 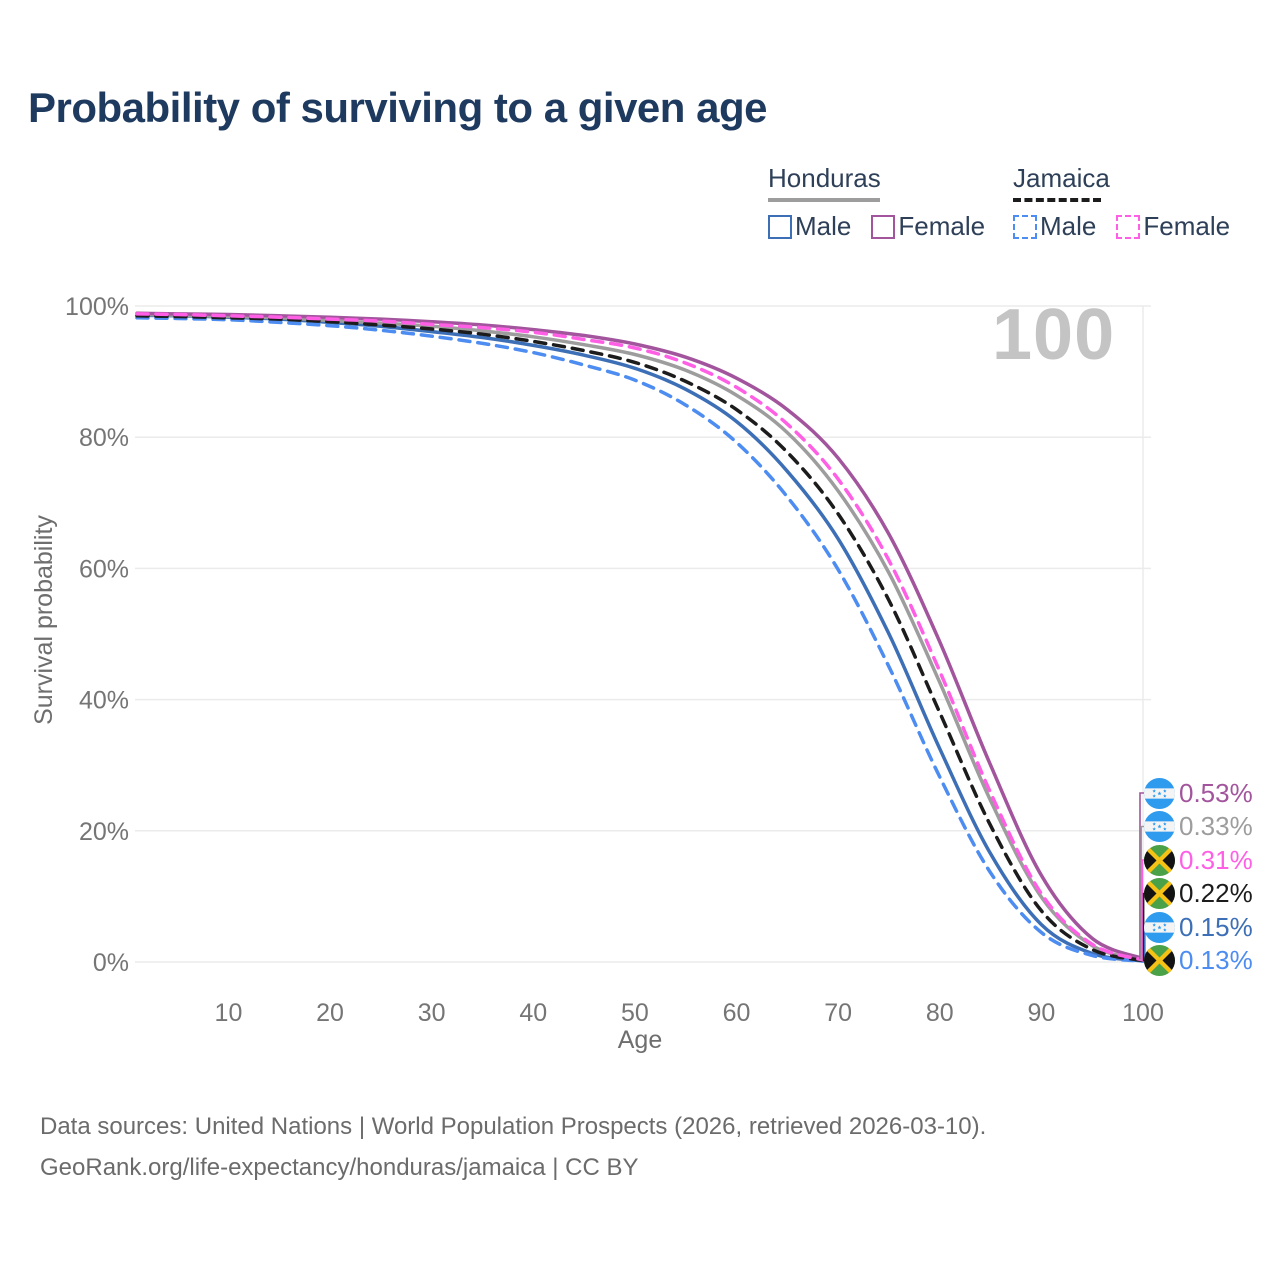 What do you see at coordinates (1216, 893) in the screenshot?
I see `end-label-value: 0.22%` at bounding box center [1216, 893].